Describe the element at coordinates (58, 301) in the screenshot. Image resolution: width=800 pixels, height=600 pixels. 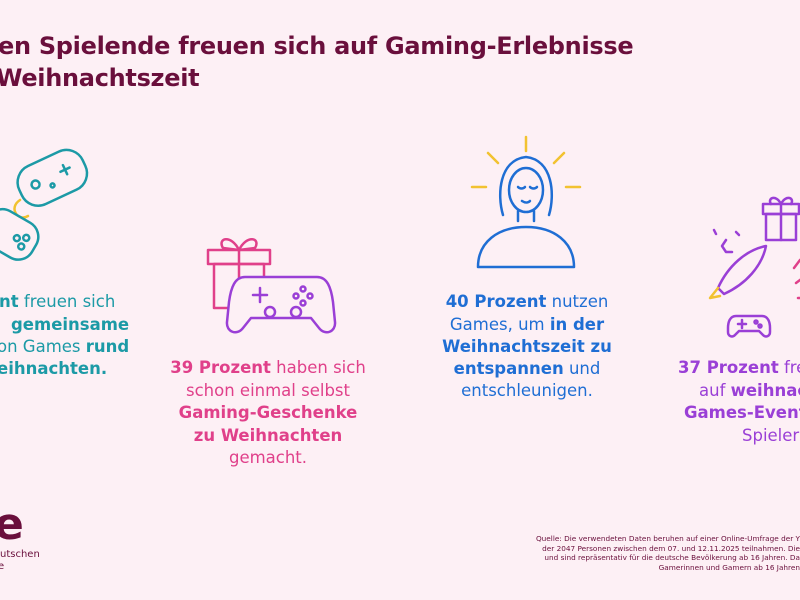
I see `stat-line: nt freuen sich` at that location.